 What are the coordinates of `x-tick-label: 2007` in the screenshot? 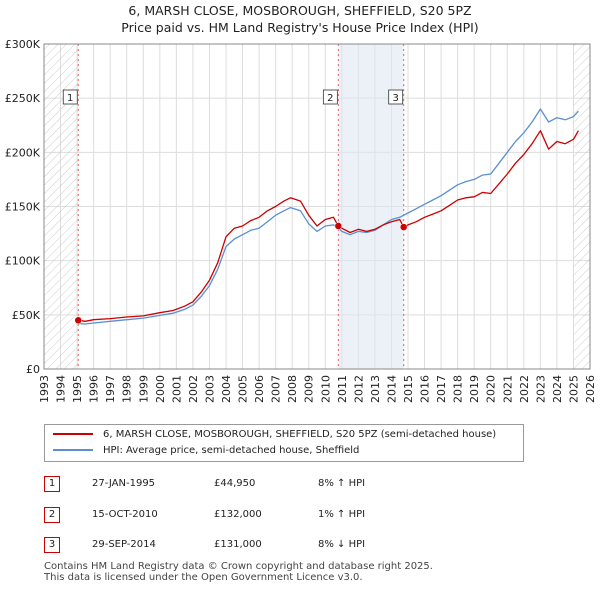 It's located at (276, 389).